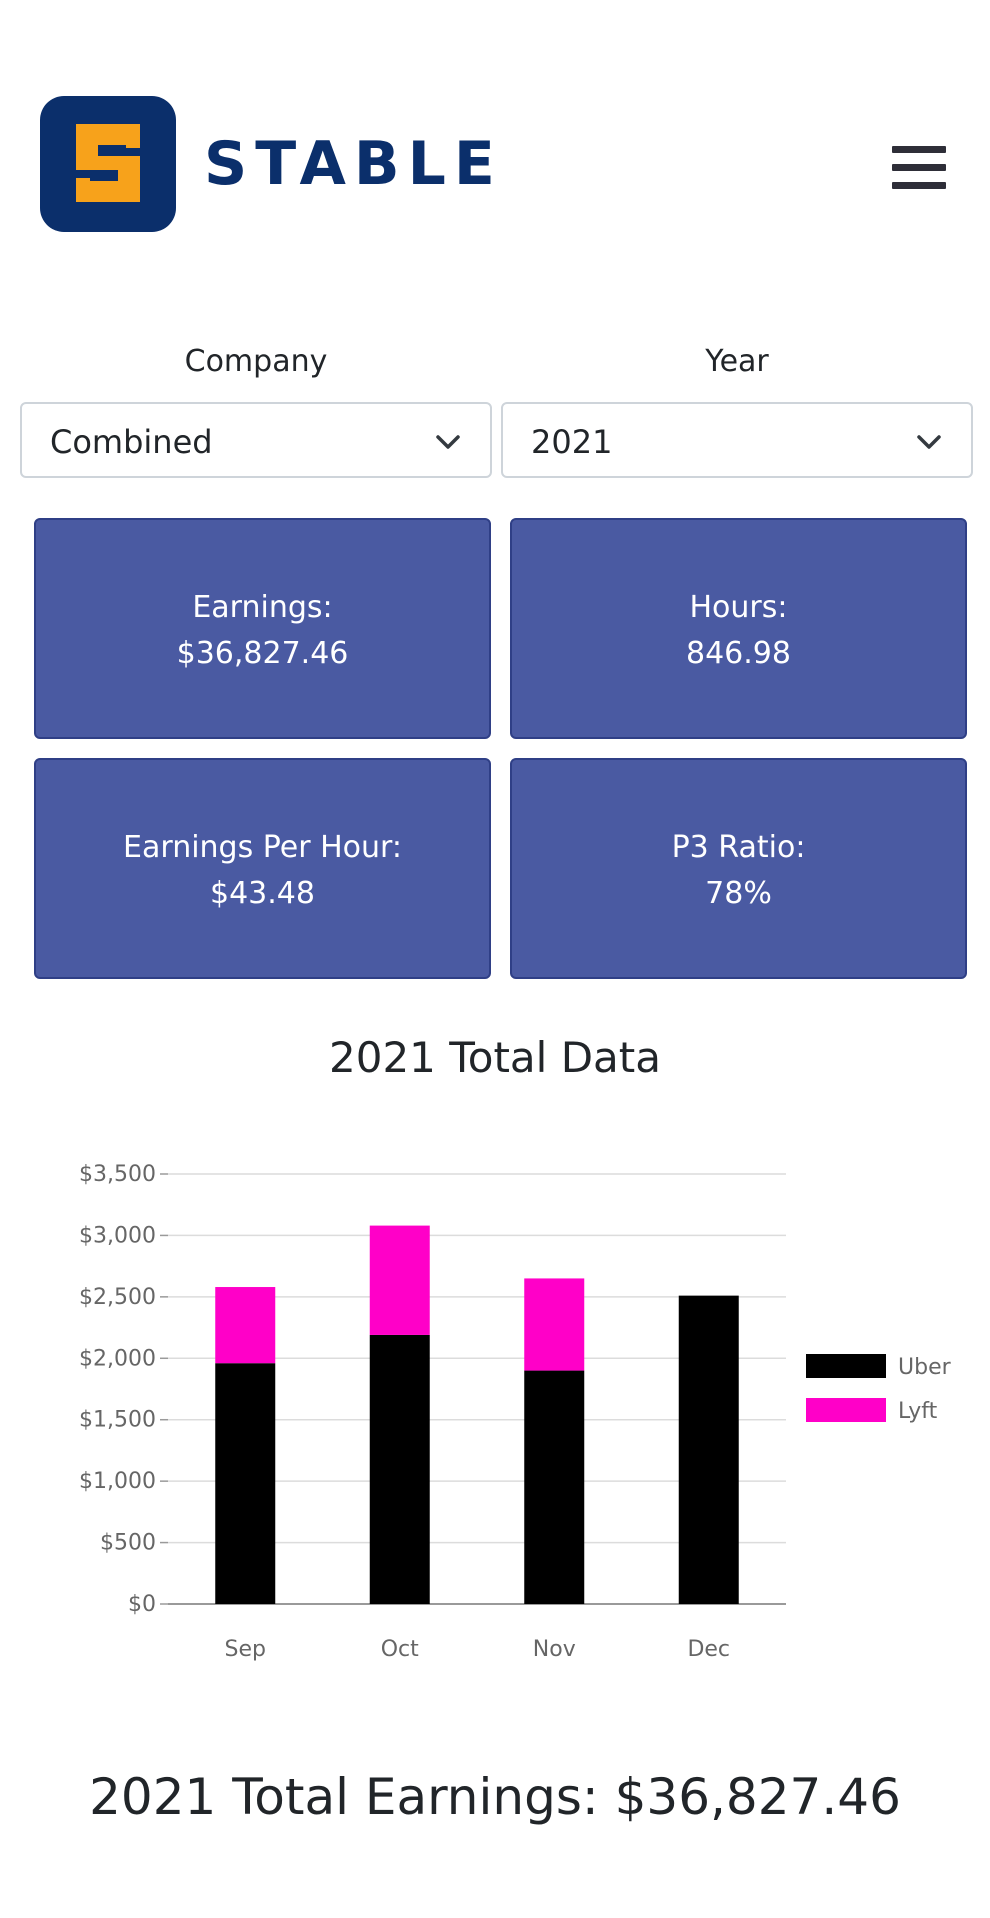  What do you see at coordinates (738, 893) in the screenshot?
I see `p3-ratio-value: 78%` at bounding box center [738, 893].